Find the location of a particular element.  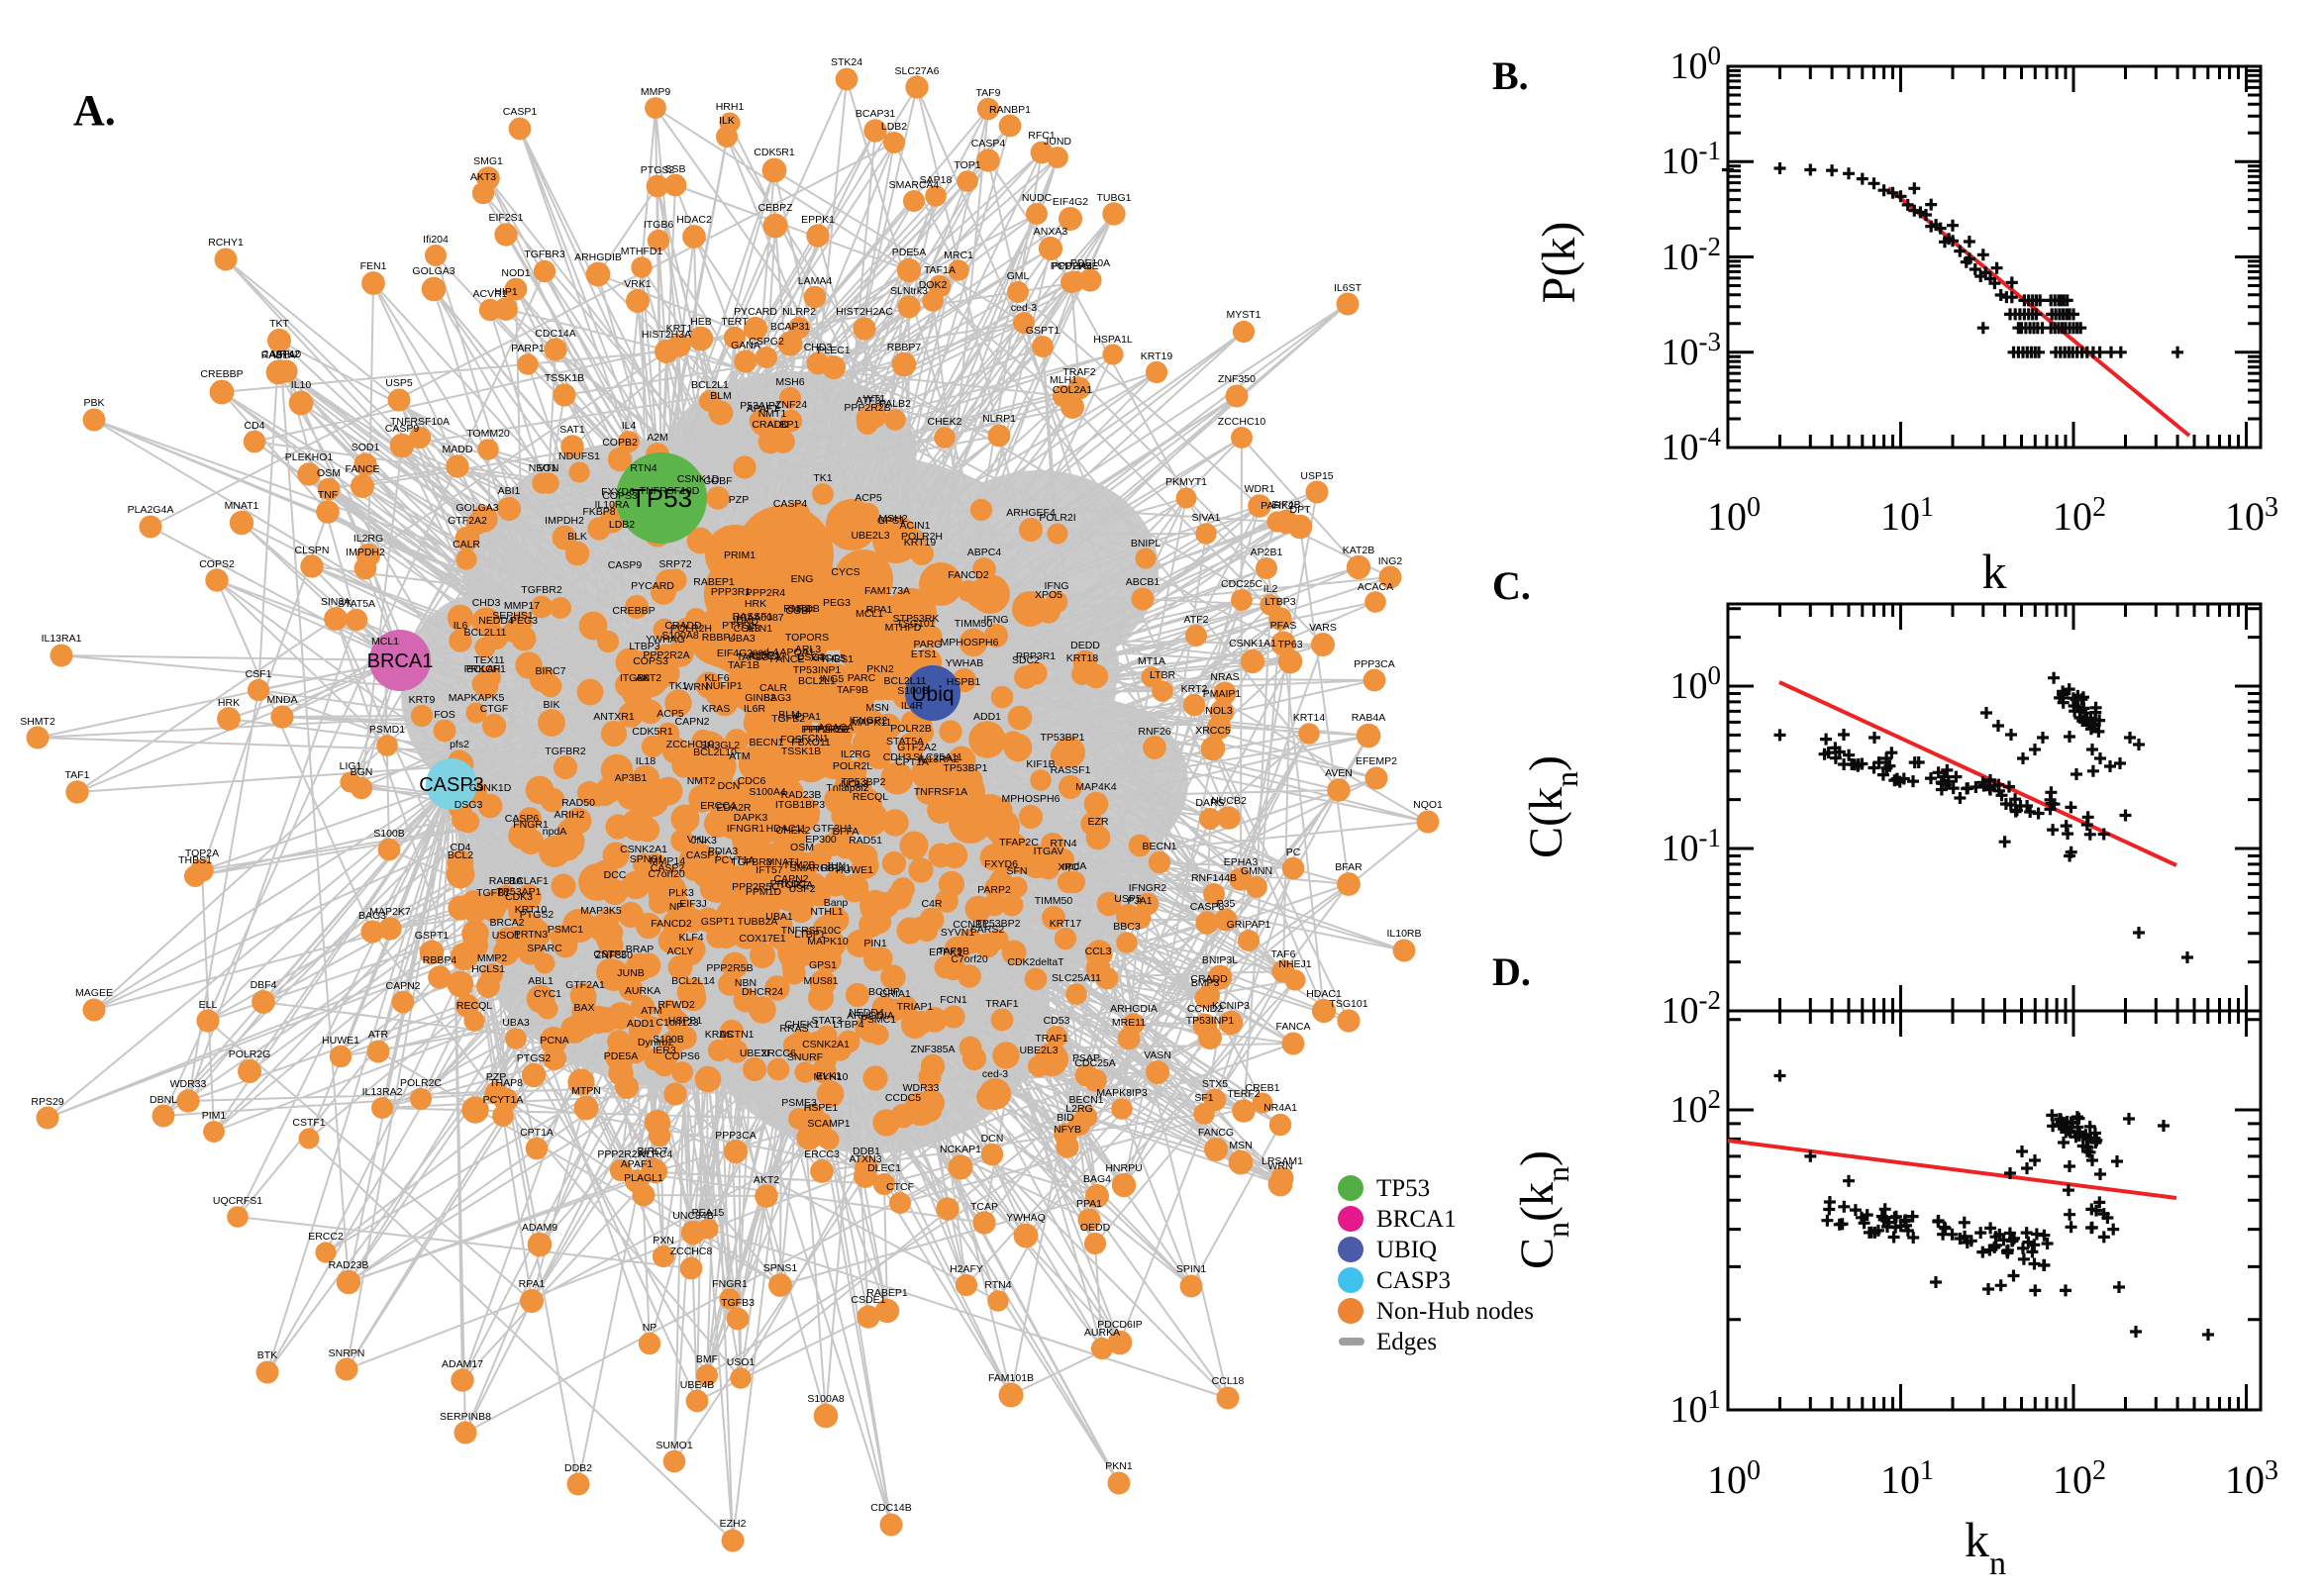

svg-text: PARC is located at coordinates (862, 678).